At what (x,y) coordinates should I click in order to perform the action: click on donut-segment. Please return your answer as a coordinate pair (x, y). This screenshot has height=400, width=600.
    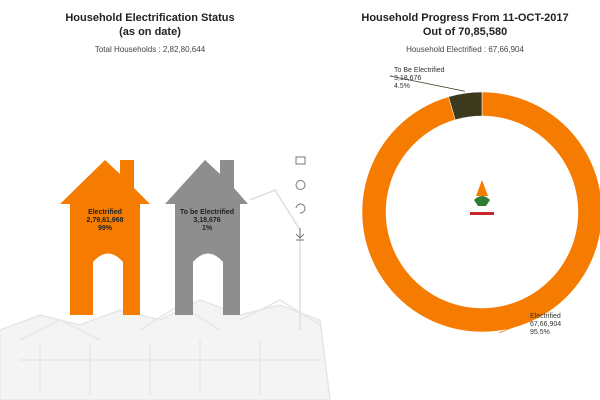
    Looking at the image, I should click on (465, 106).